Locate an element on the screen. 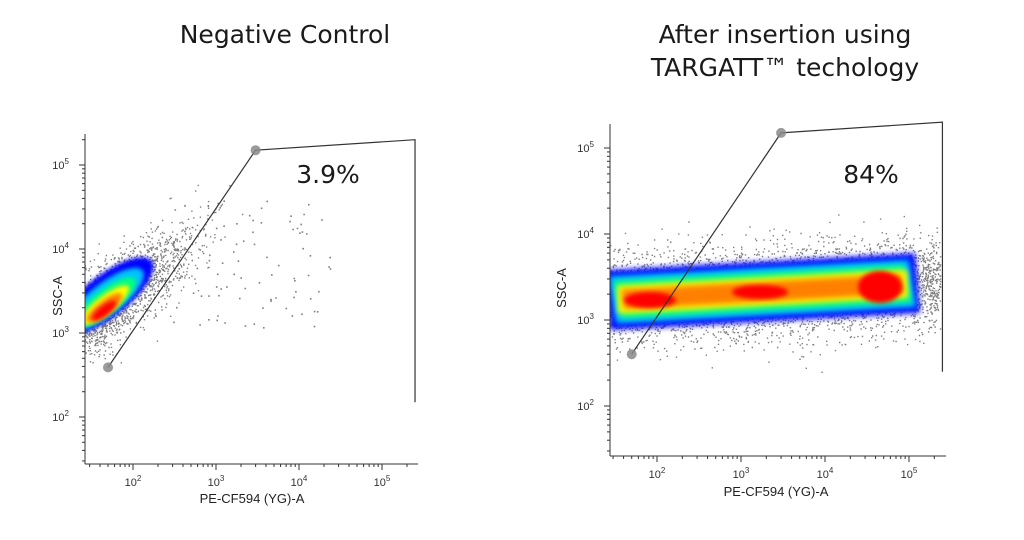 The width and height of the screenshot is (1024, 540). gate-percent-label: 84% is located at coordinates (871, 174).